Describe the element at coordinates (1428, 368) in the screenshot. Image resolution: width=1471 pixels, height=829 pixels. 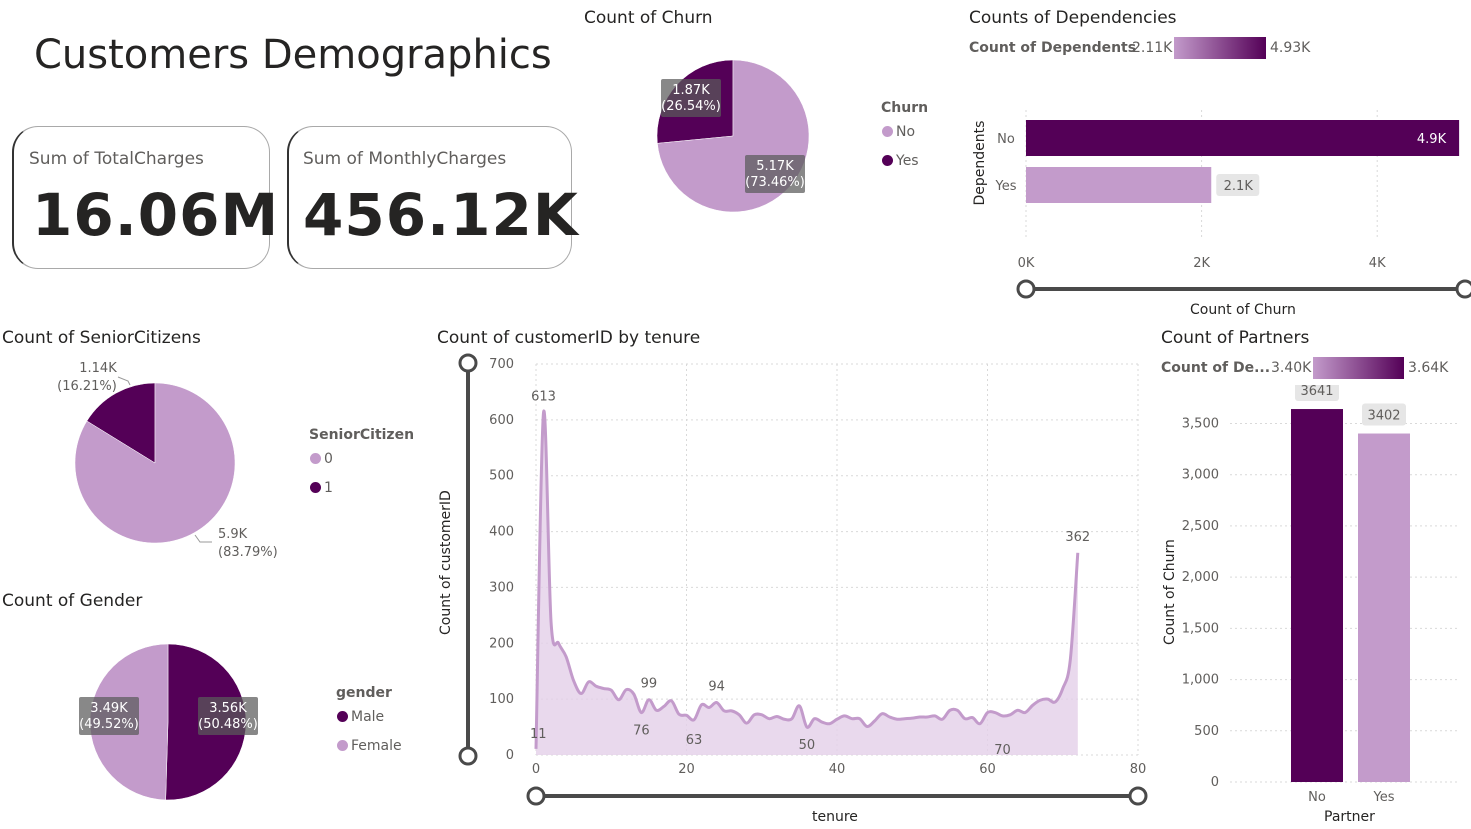
I see `gradient-max: 3.64K` at that location.